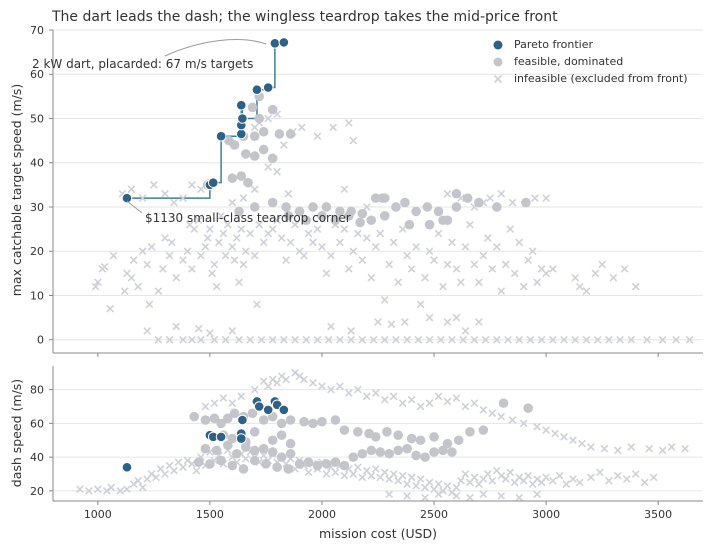  Describe the element at coordinates (37, 207) in the screenshot. I see `y-tick-label: 30` at that location.